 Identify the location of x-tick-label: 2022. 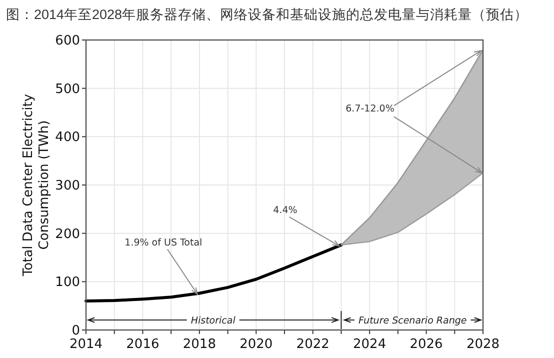
(313, 344).